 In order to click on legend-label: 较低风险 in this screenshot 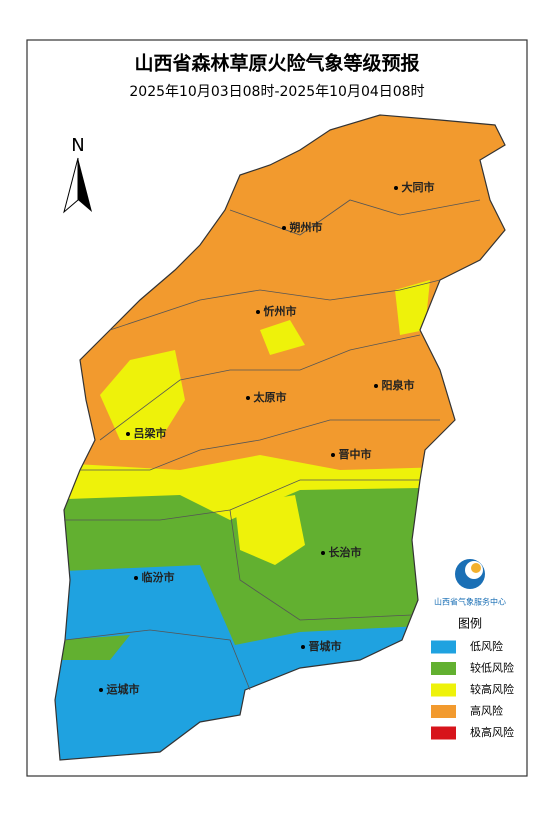, I will do `click(492, 668)`.